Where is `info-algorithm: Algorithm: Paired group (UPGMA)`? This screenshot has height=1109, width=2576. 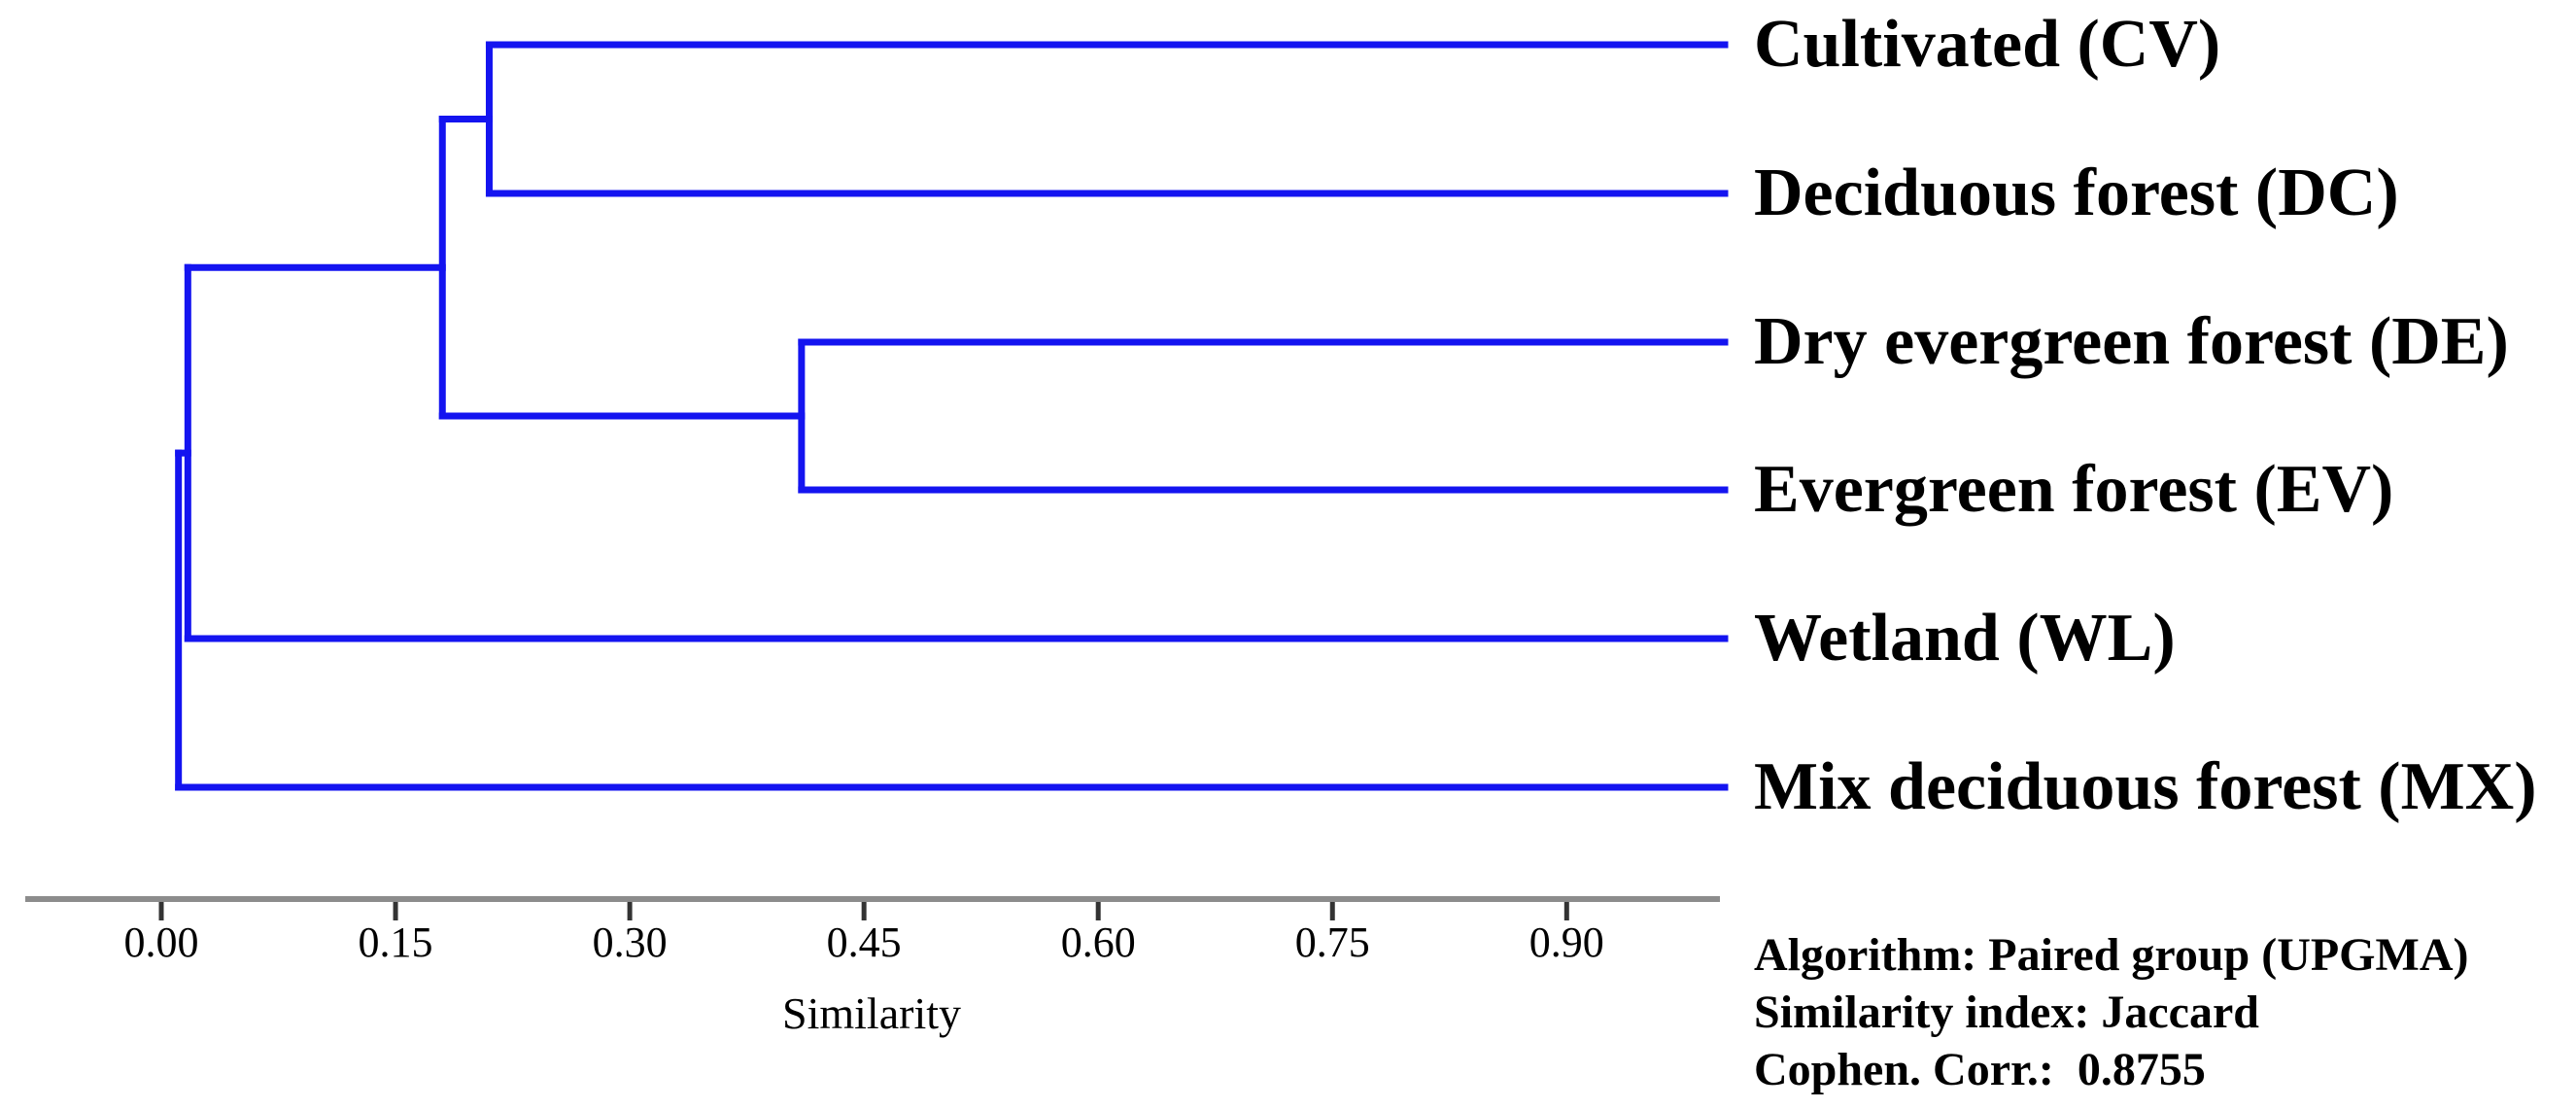 info-algorithm: Algorithm: Paired group (UPGMA) is located at coordinates (2111, 955).